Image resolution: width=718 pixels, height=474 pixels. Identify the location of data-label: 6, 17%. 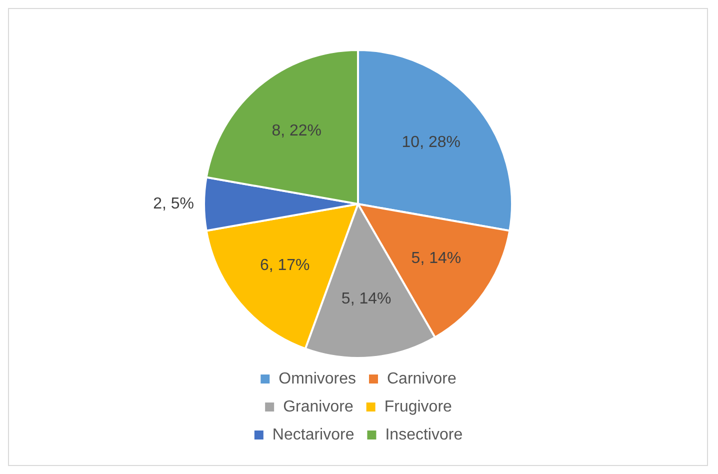
(285, 265).